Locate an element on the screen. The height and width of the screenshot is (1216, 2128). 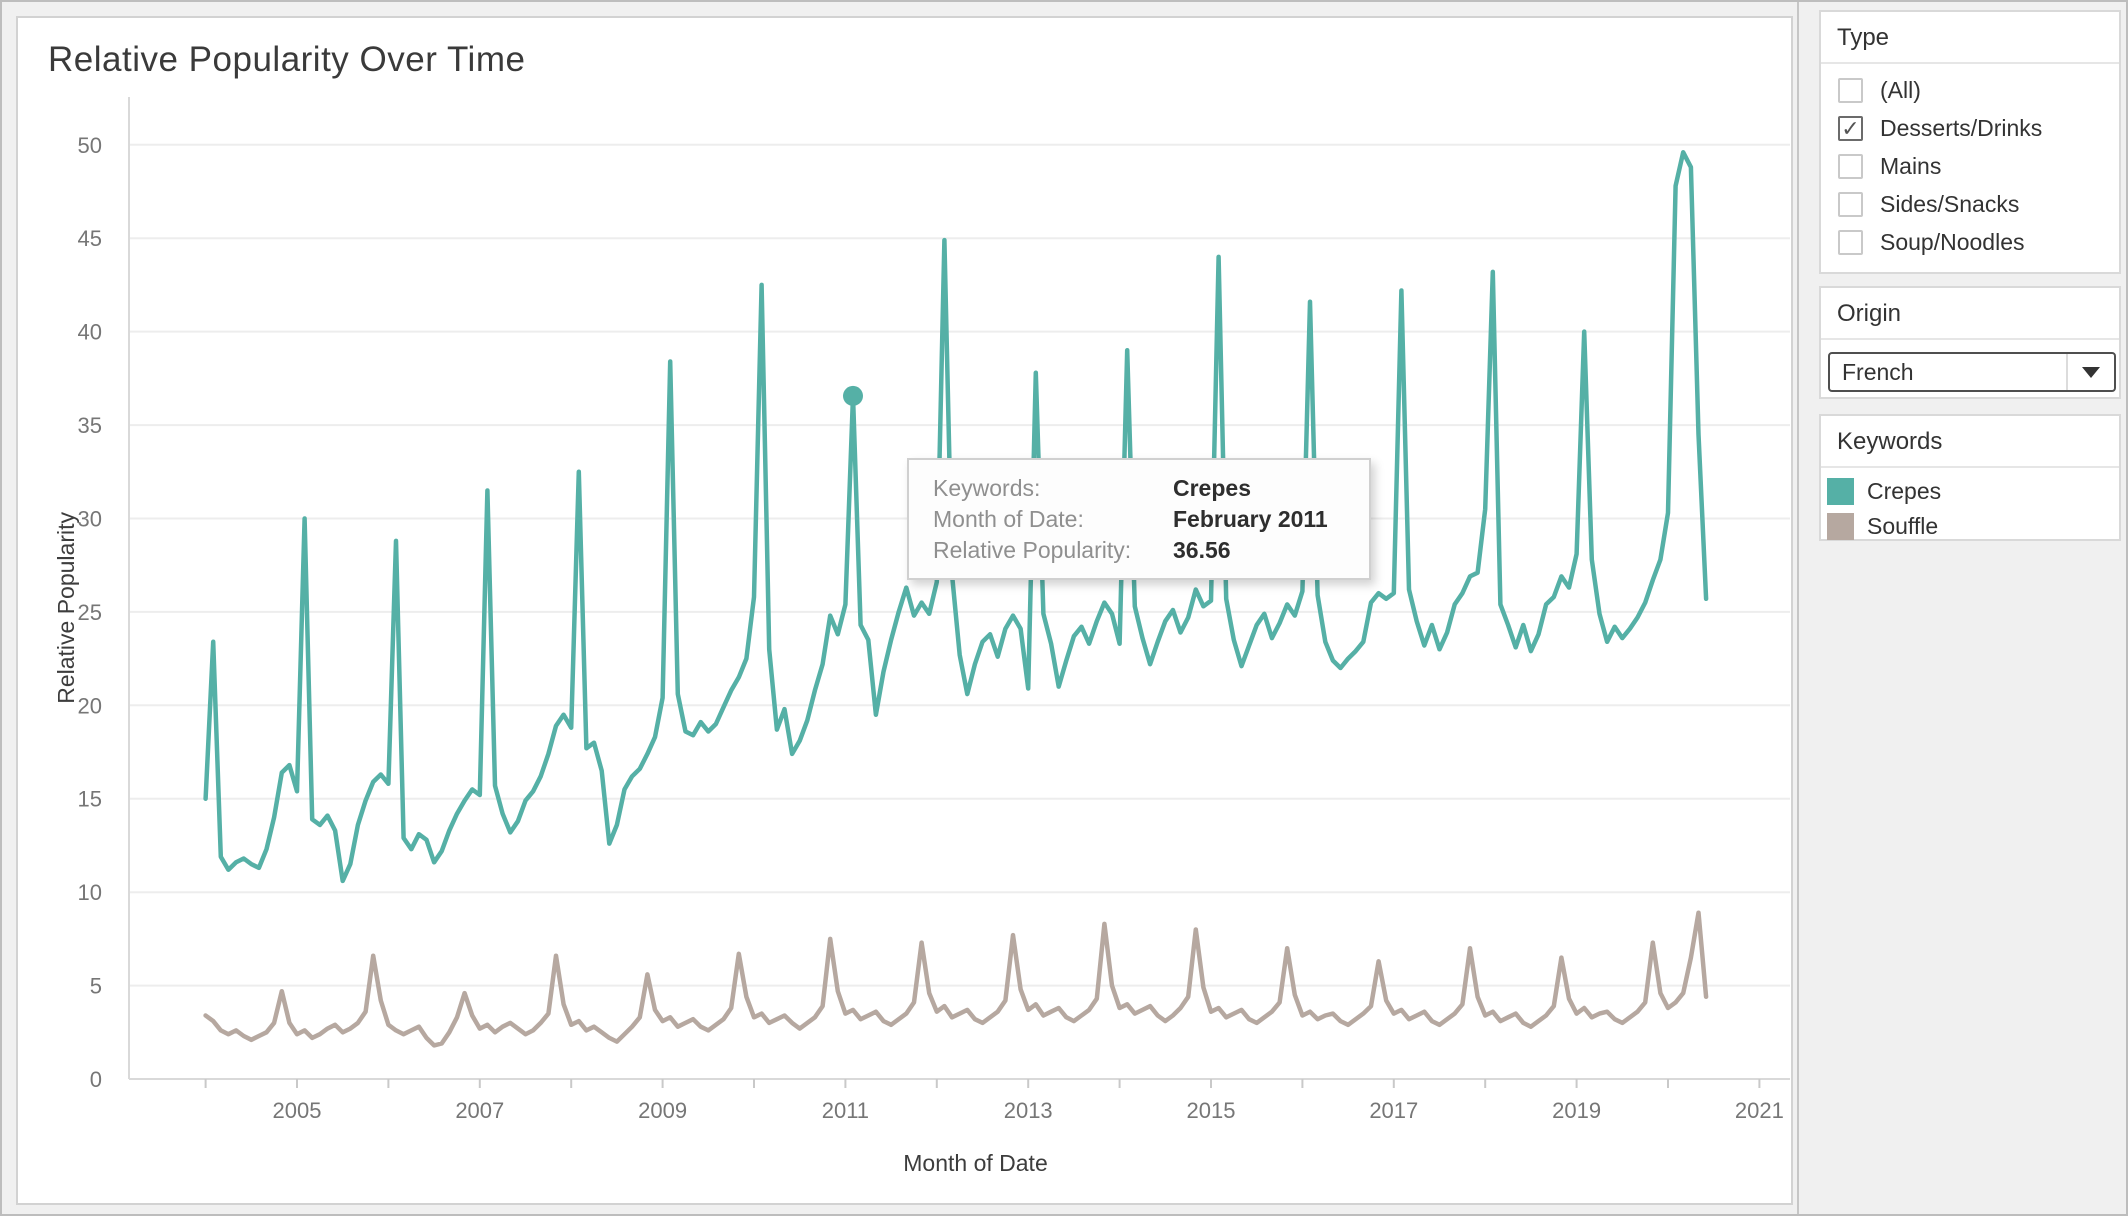
type-filter-title: Type is located at coordinates (1970, 38).